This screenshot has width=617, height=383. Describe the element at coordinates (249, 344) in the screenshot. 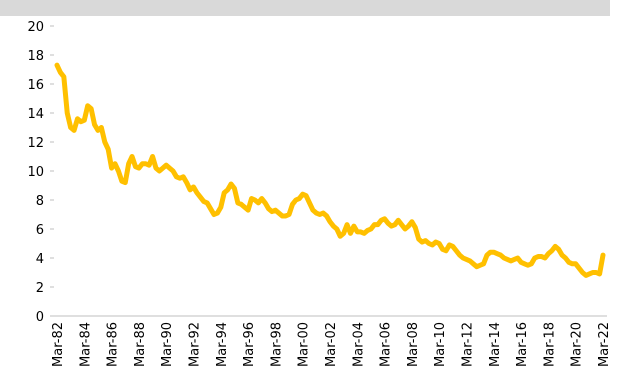

I see `x-tick-label: Mar-96` at that location.